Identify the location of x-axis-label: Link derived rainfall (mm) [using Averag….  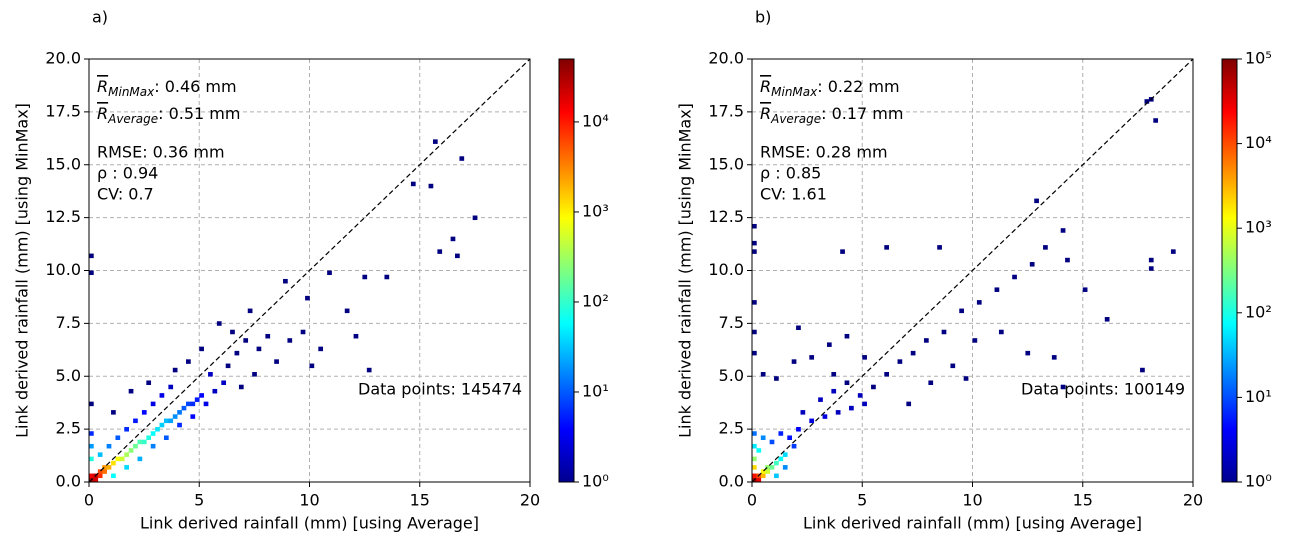
(972, 523).